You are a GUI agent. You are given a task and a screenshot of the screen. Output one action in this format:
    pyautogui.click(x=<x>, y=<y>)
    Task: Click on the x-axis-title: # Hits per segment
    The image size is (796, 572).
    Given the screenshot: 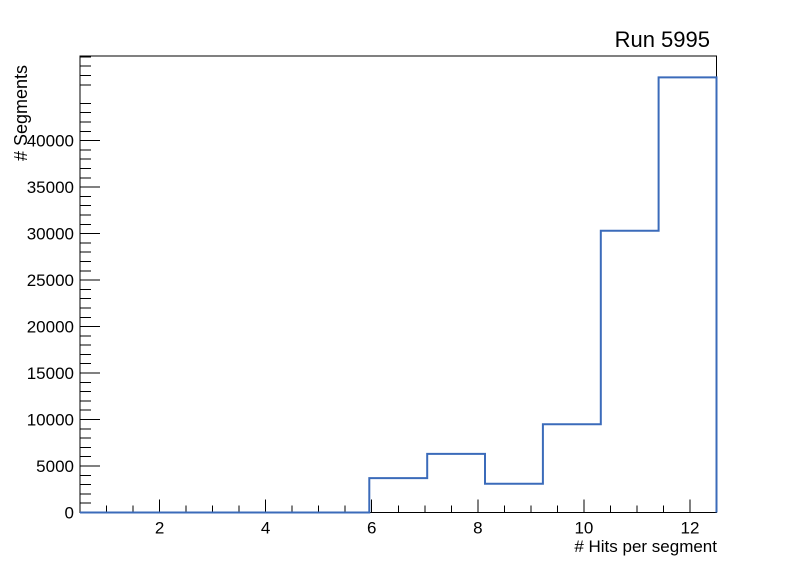 What is the action you would take?
    pyautogui.click(x=645, y=546)
    